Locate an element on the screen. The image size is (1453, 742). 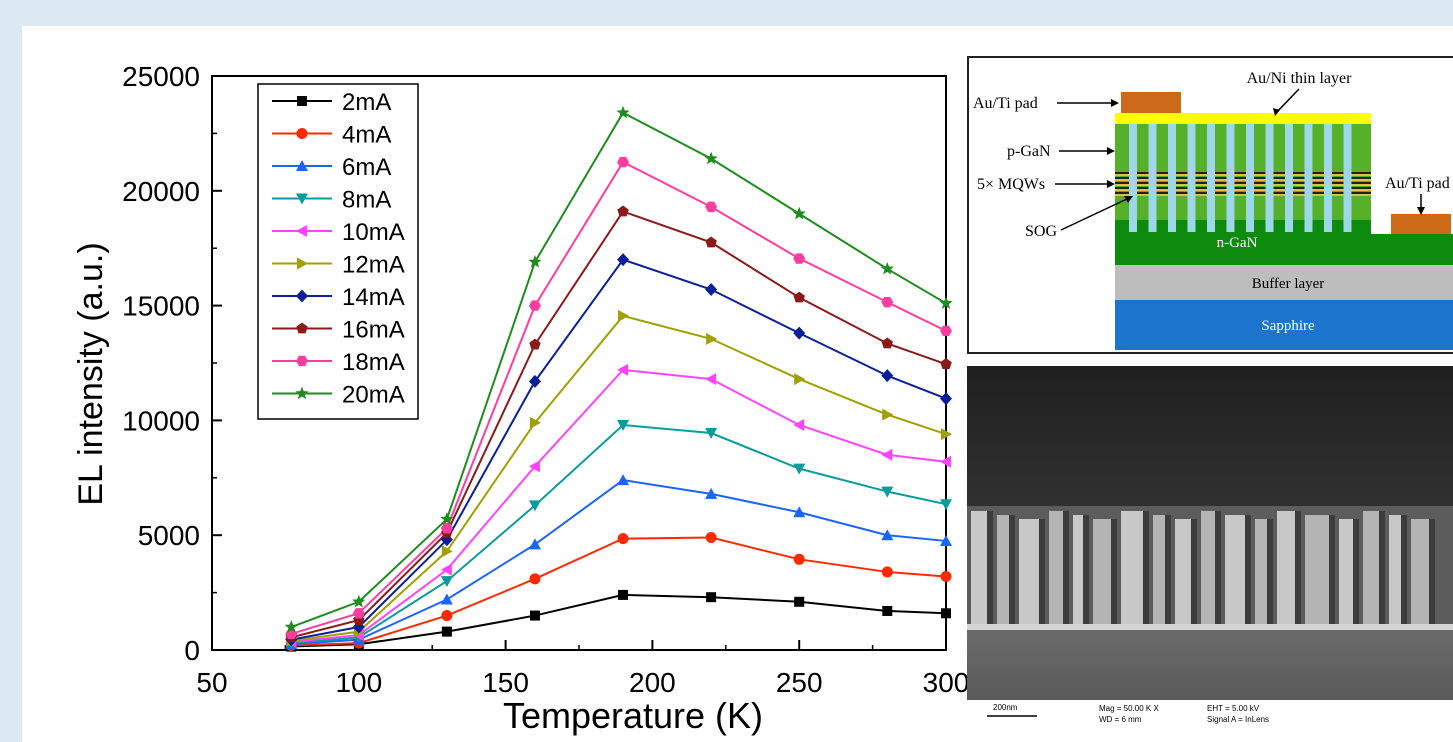
x-tick-label: 200 is located at coordinates (652, 682).